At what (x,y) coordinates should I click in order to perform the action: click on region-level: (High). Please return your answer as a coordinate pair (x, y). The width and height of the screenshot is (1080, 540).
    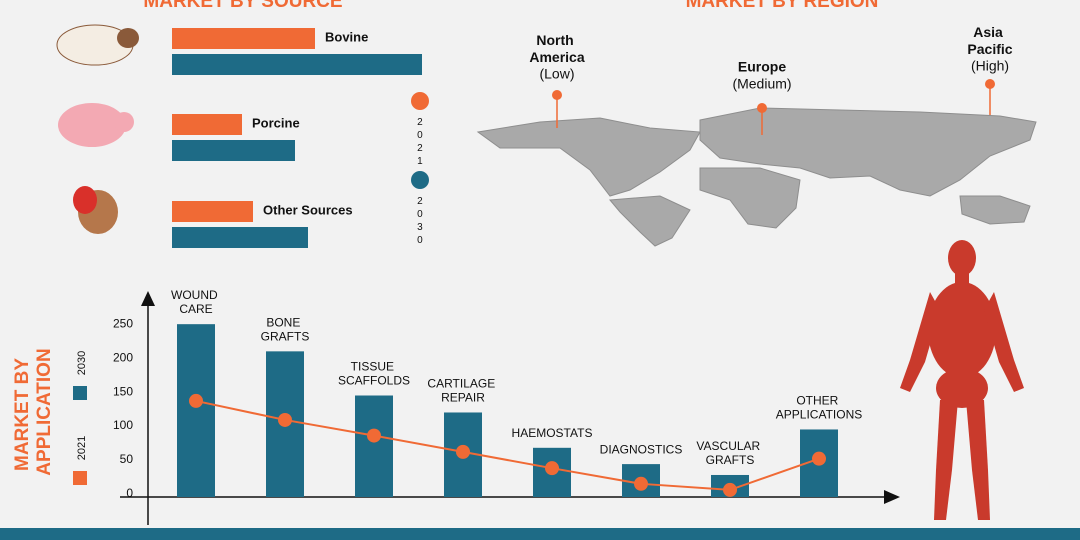
    Looking at the image, I should click on (990, 66).